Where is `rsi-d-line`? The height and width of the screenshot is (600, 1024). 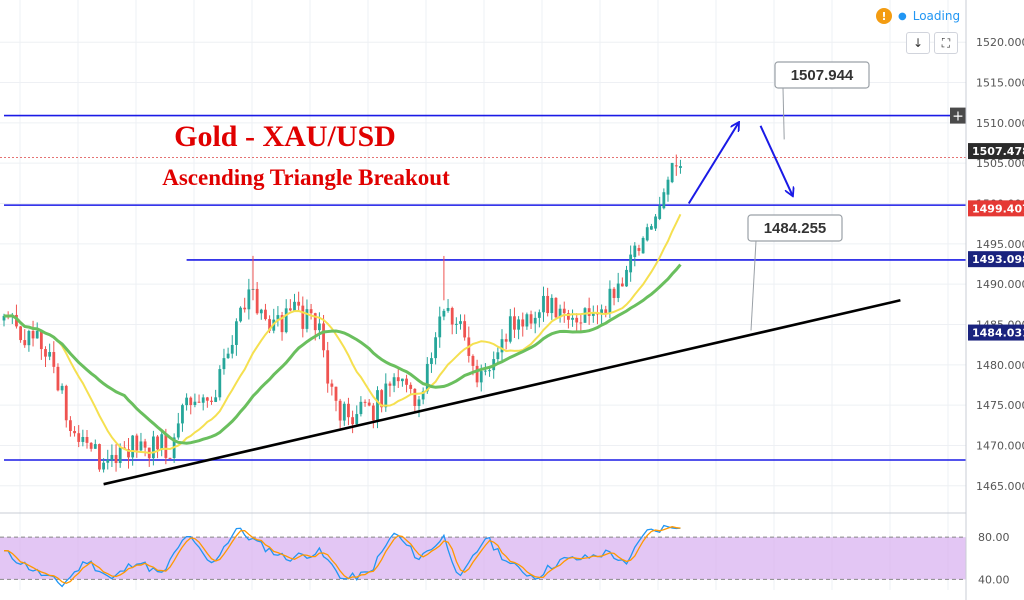
rsi-d-line is located at coordinates (342, 555).